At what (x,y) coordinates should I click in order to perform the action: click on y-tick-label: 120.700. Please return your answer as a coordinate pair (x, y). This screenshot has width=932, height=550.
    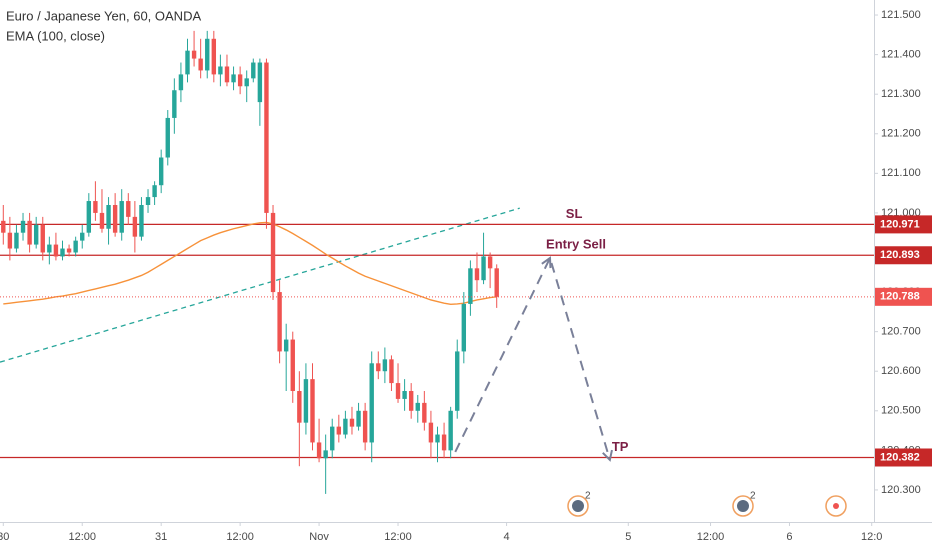
    Looking at the image, I should click on (901, 332).